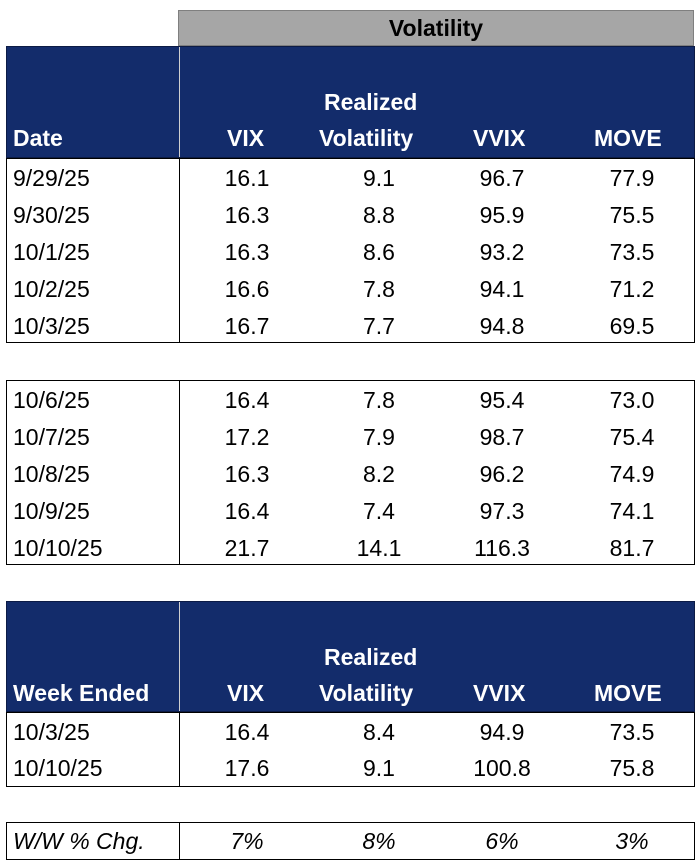  What do you see at coordinates (51, 400) in the screenshot?
I see `date-cell: 10/6/25` at bounding box center [51, 400].